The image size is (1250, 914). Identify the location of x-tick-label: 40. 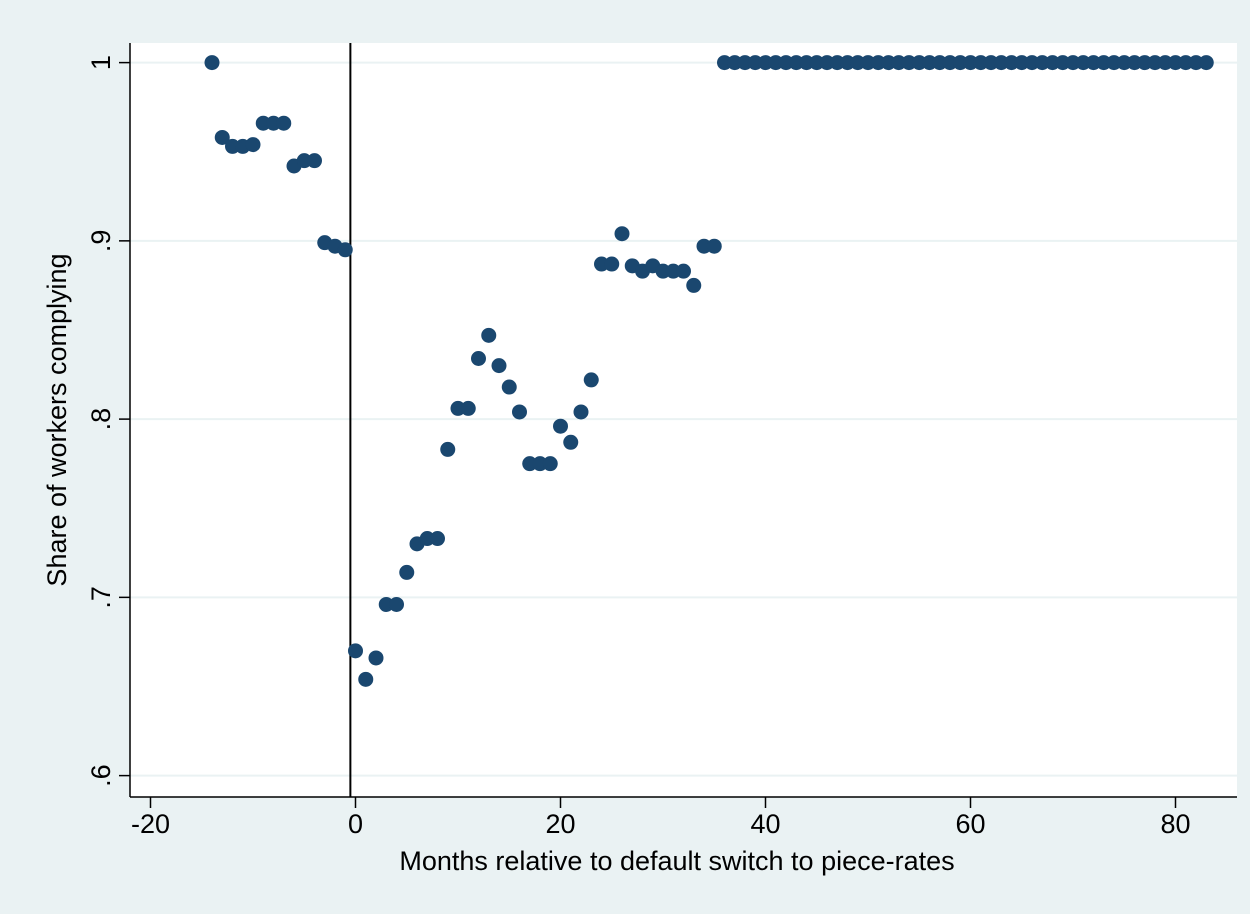
(765, 824).